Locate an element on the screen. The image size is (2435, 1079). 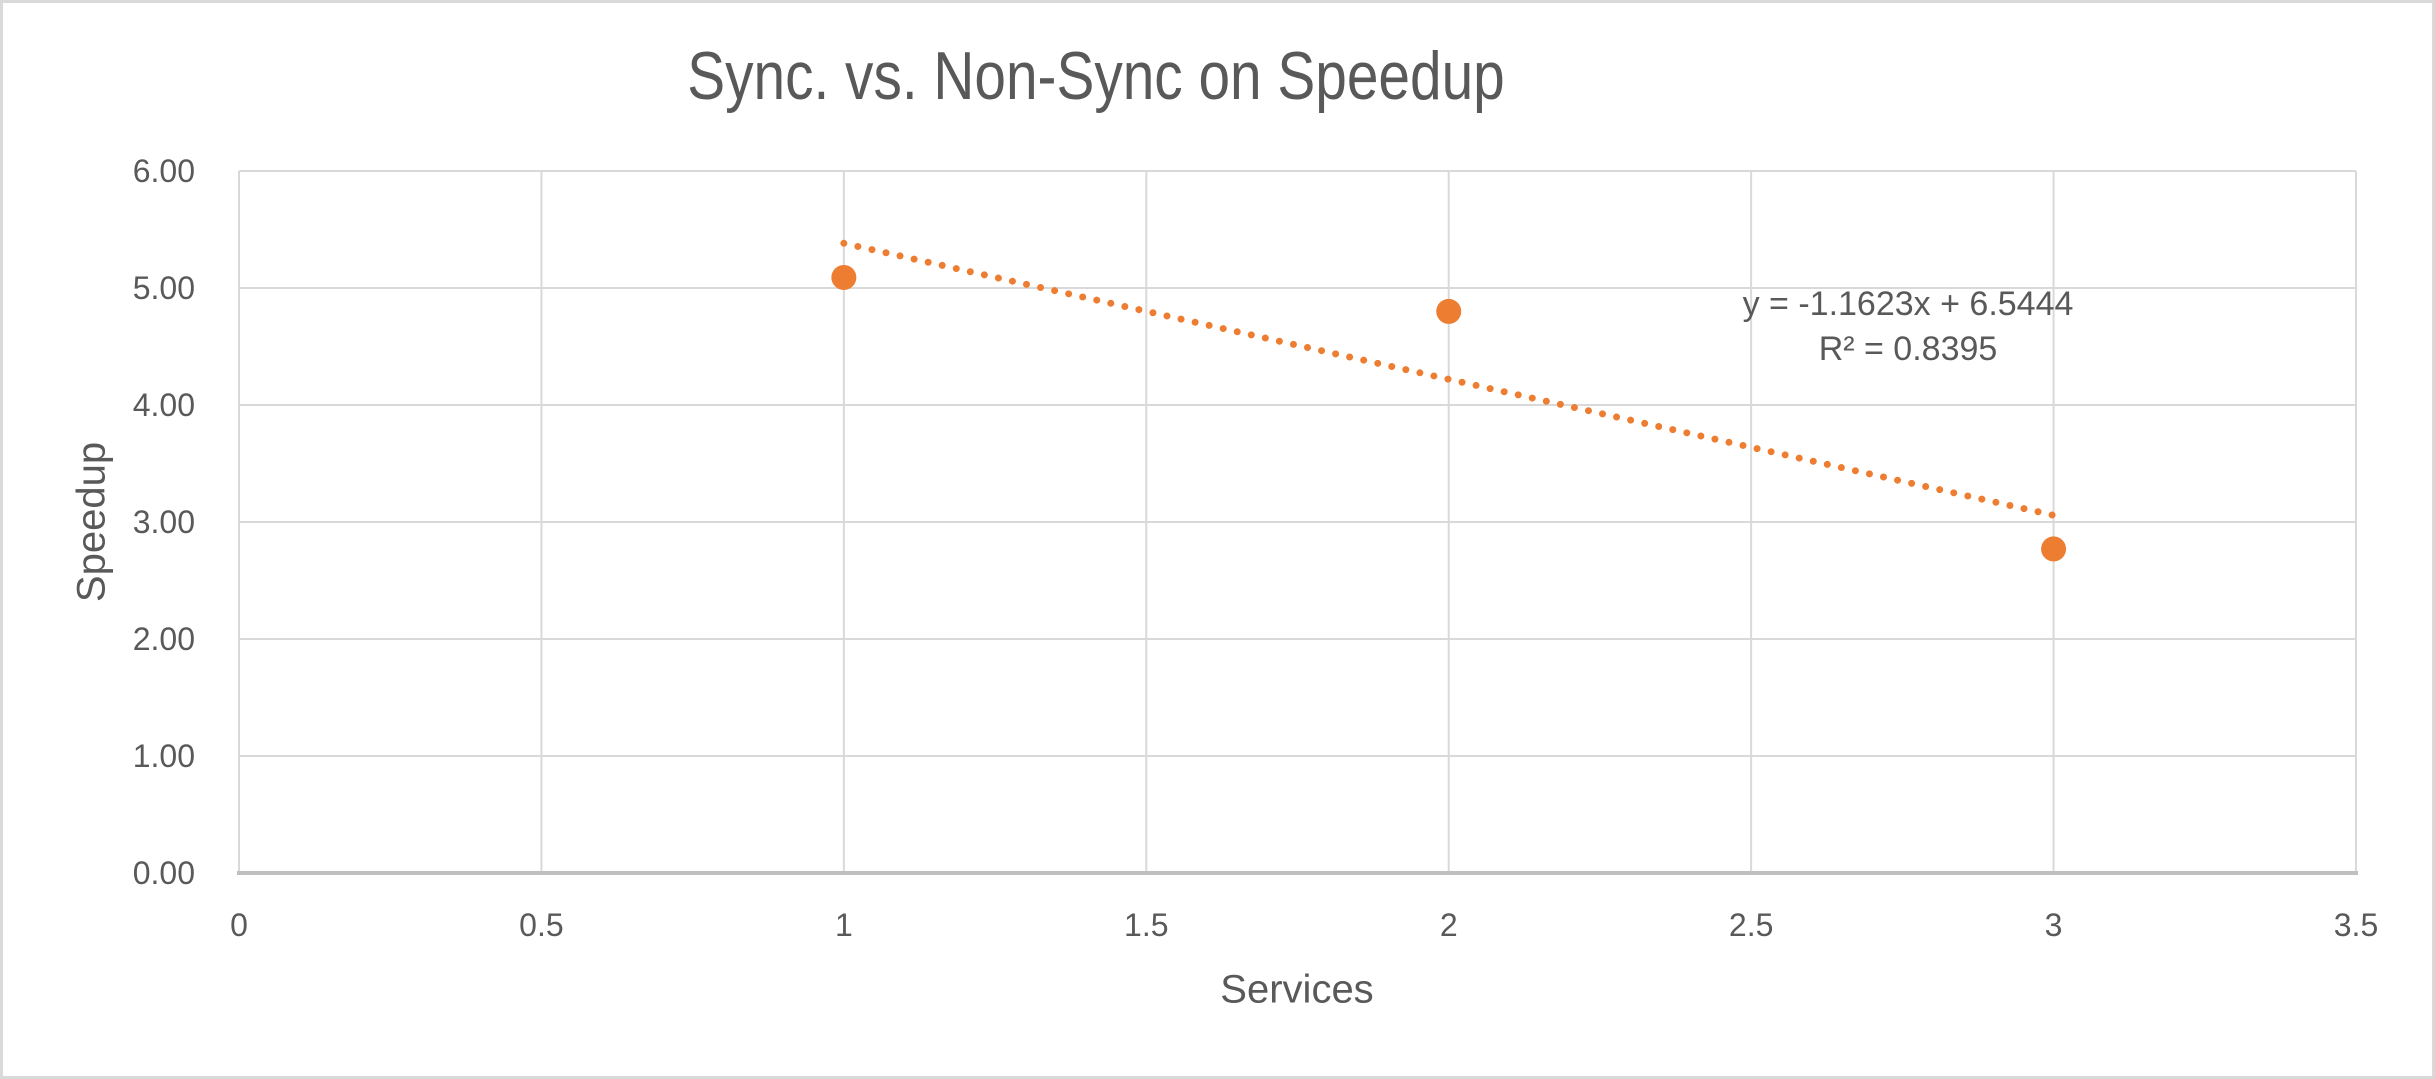
x-axis-title: Services is located at coordinates (1297, 989).